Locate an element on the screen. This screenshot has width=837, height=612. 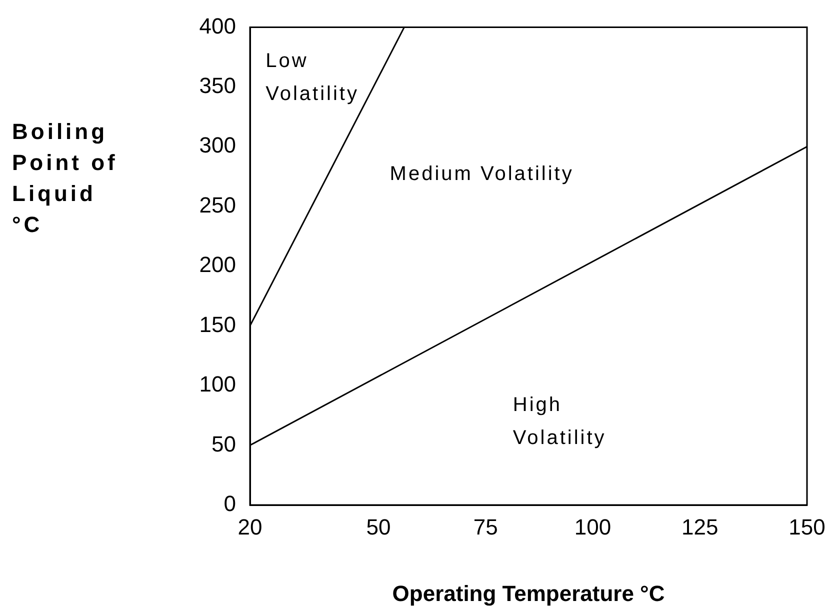
y-tick-label: 400 is located at coordinates (217, 25).